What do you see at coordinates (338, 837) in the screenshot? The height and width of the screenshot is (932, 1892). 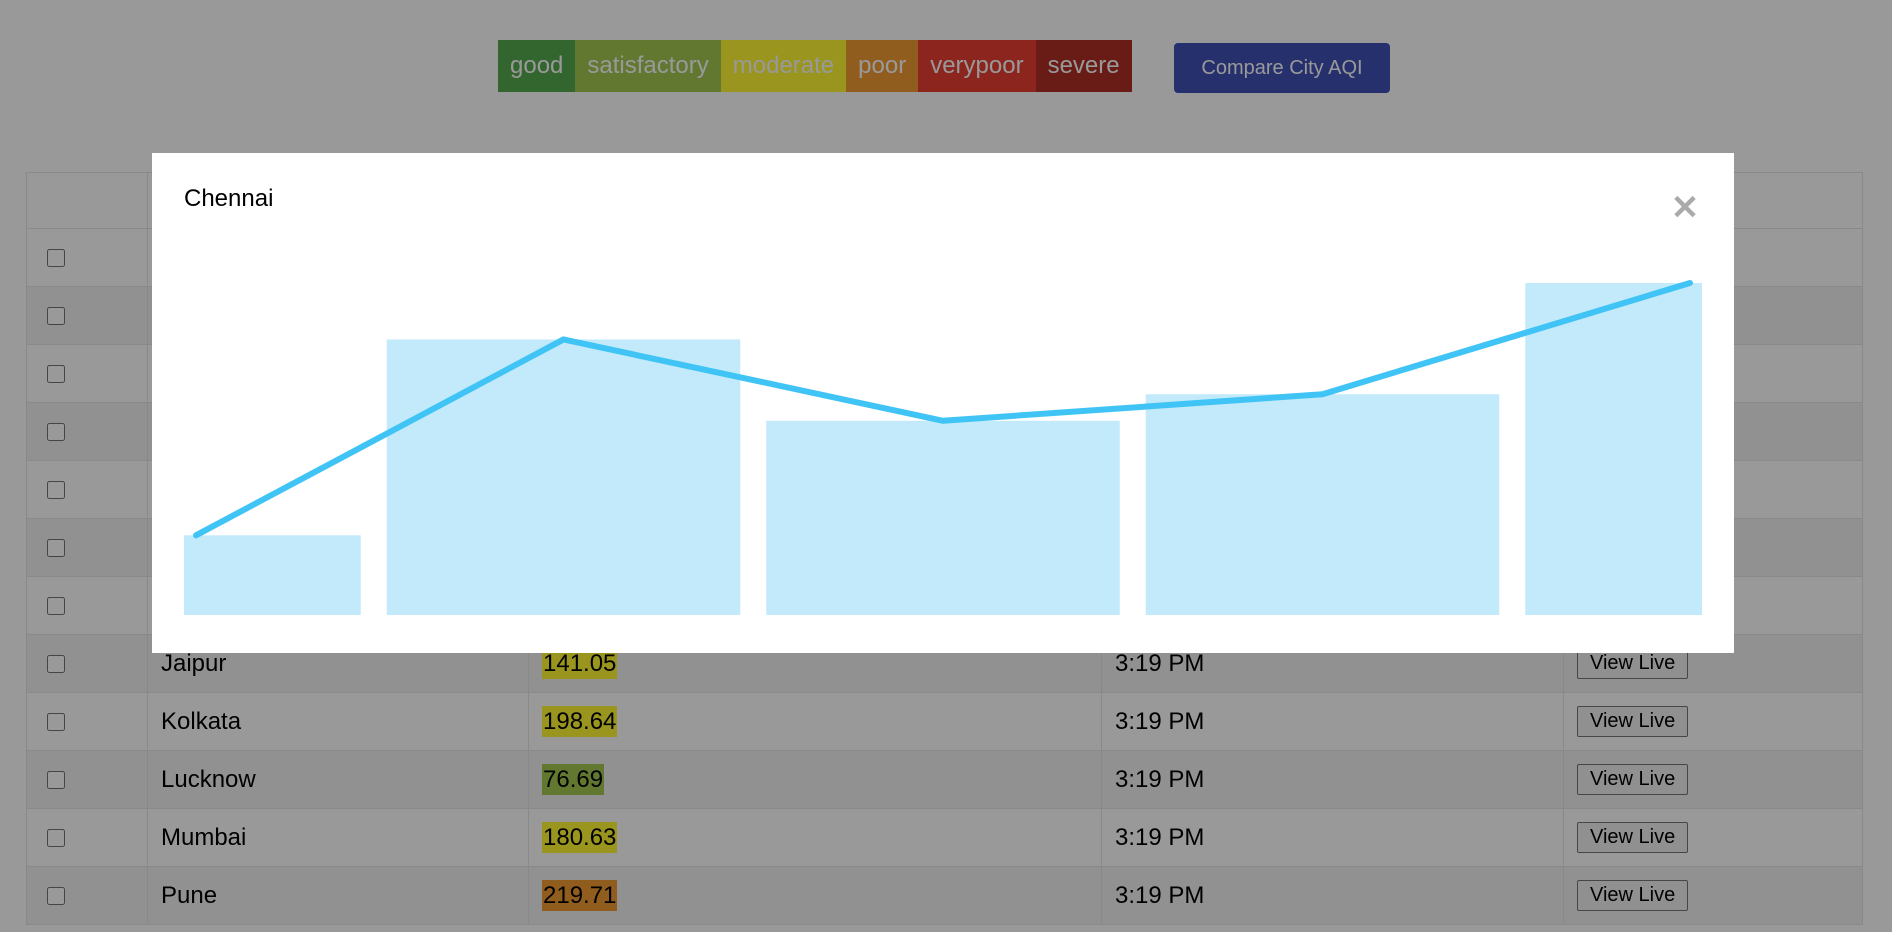 I see `city-cell: Mumbai` at bounding box center [338, 837].